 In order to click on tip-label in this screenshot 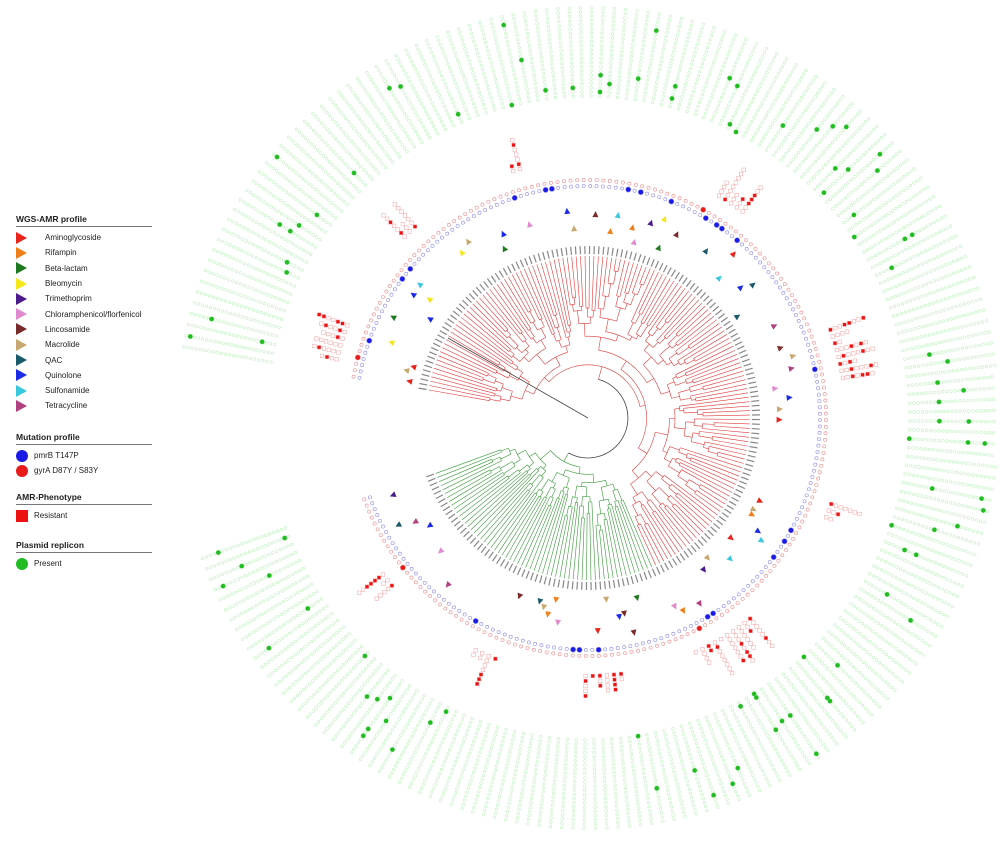, I will do `click(752, 452)`.